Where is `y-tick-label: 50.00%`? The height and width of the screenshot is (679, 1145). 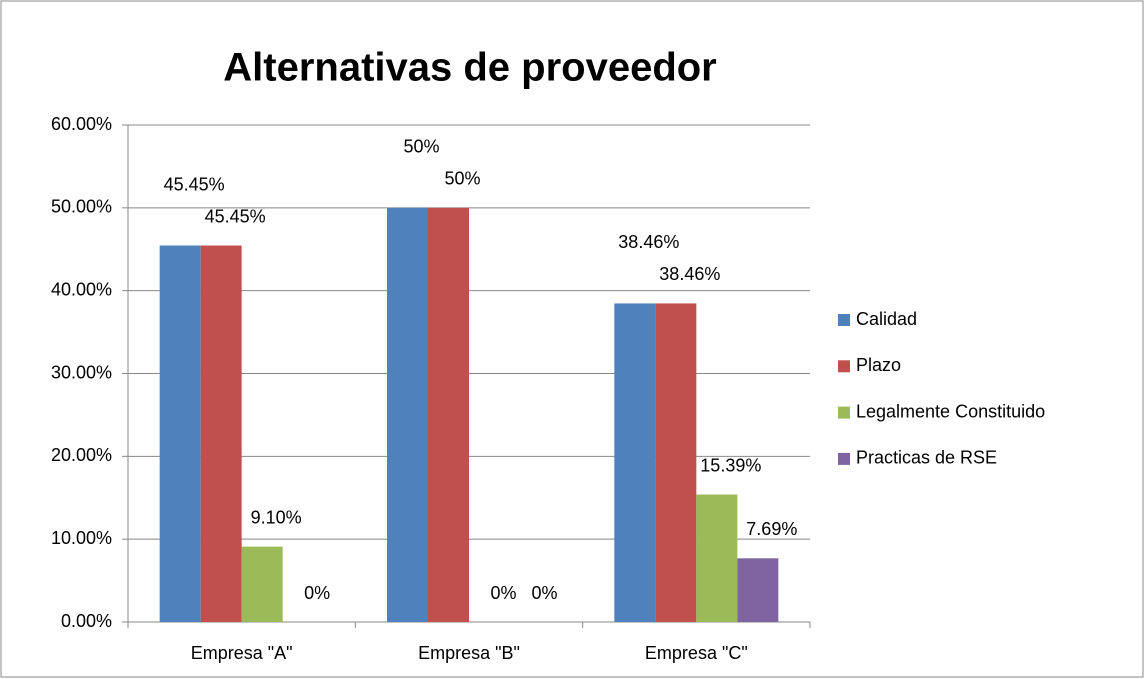 y-tick-label: 50.00% is located at coordinates (81, 207).